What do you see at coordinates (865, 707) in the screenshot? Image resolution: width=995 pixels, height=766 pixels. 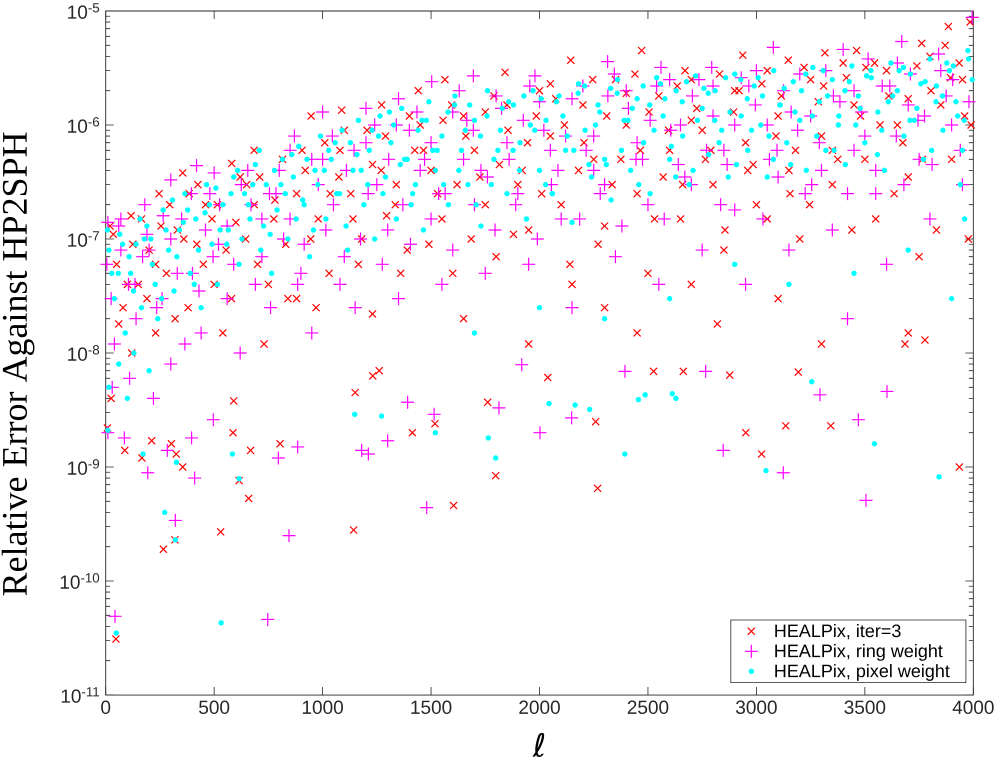 I see `x-tick-label: 3500` at bounding box center [865, 707].